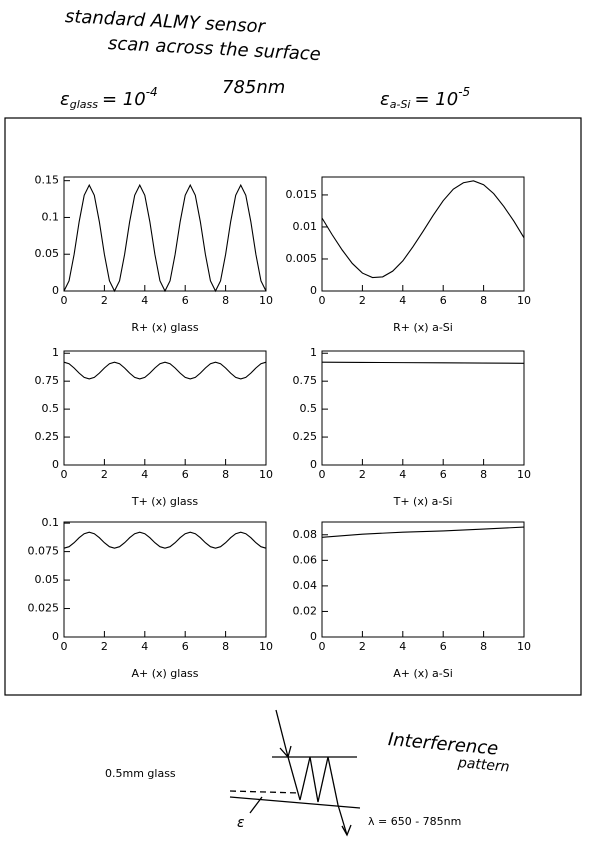 The width and height of the screenshot is (599, 851). What do you see at coordinates (47, 180) in the screenshot?
I see `y-tick-label: 0.15` at bounding box center [47, 180].